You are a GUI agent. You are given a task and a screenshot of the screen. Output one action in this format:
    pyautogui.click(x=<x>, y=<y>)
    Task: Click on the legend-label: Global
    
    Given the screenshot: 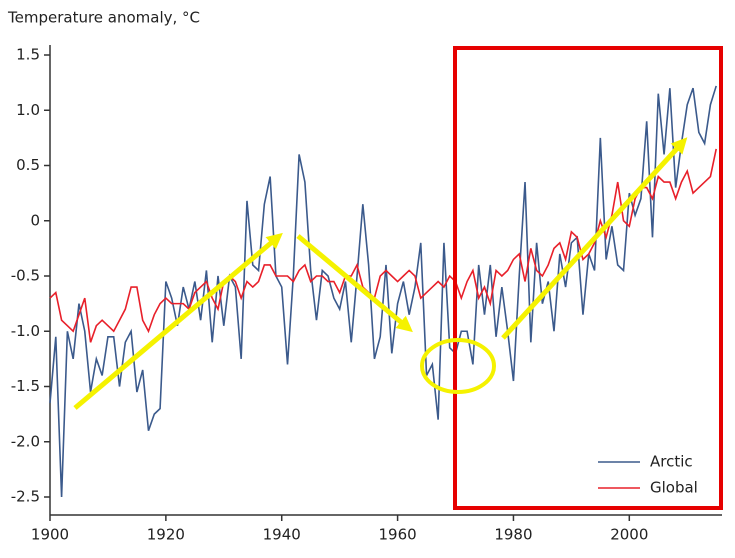 What is the action you would take?
    pyautogui.click(x=674, y=488)
    